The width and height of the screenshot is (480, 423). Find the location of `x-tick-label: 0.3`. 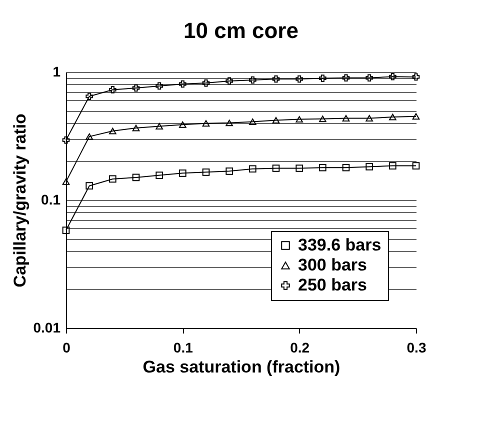

x-tick-label: 0.3 is located at coordinates (416, 348).